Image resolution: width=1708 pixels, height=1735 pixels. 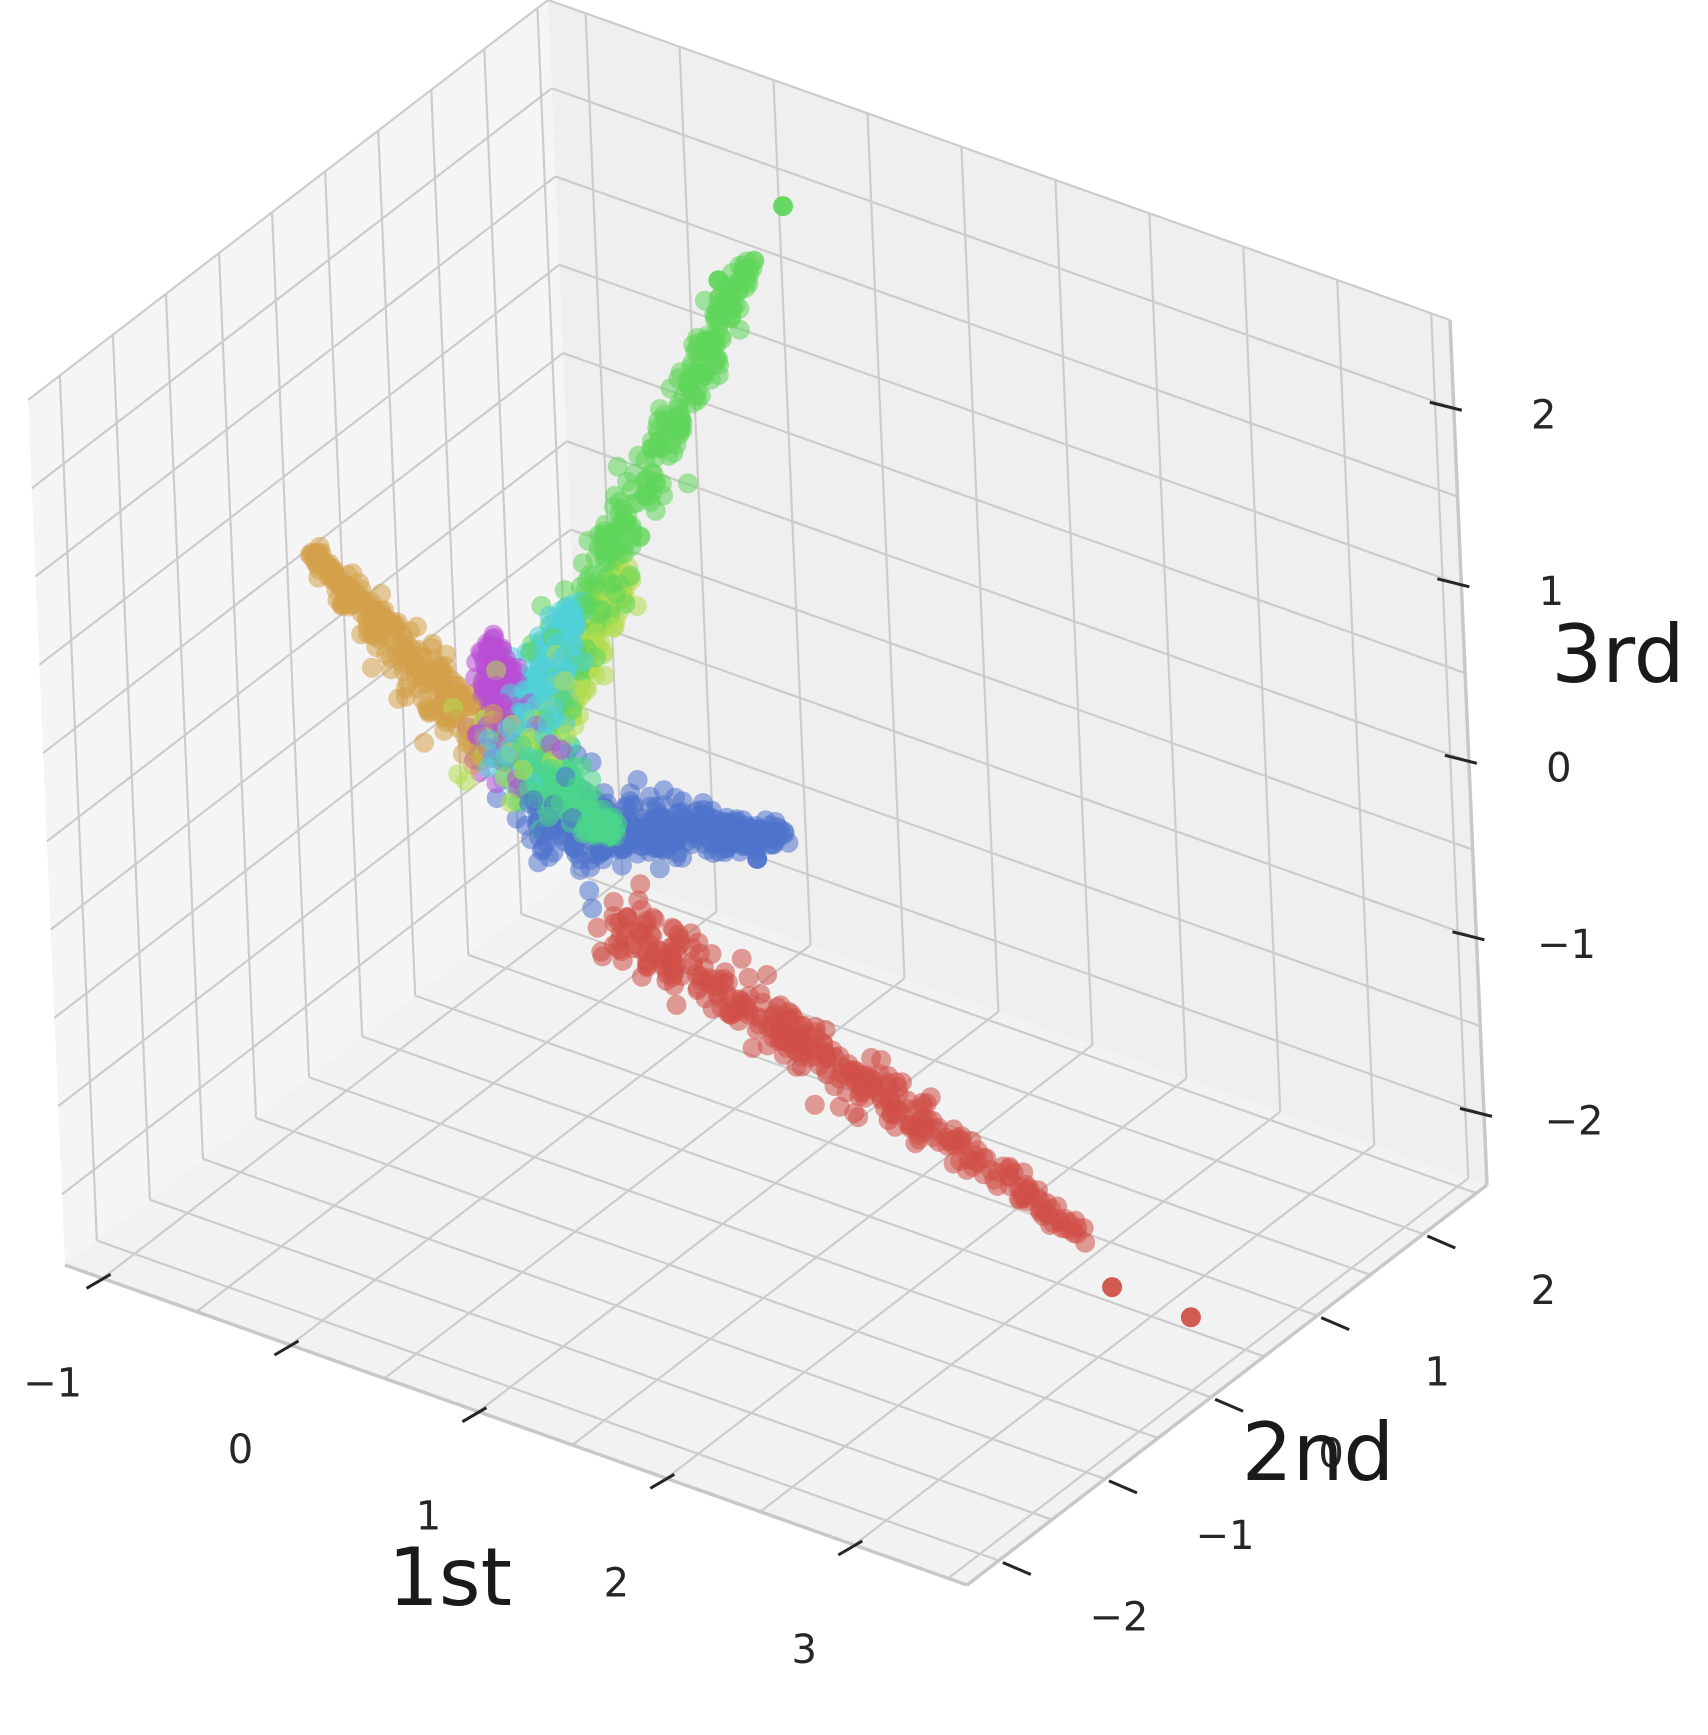 What do you see at coordinates (783, 206) in the screenshot?
I see `outlier-point` at bounding box center [783, 206].